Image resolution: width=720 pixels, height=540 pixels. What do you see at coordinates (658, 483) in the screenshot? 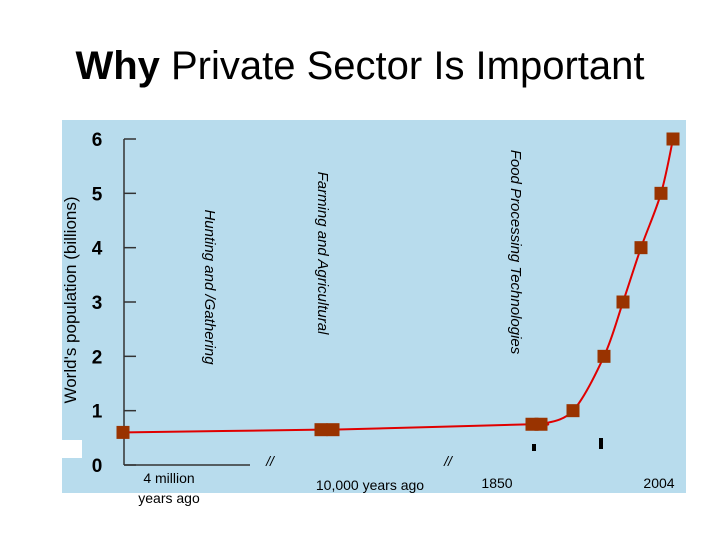
I see `x-label-2004: 2004` at bounding box center [658, 483].